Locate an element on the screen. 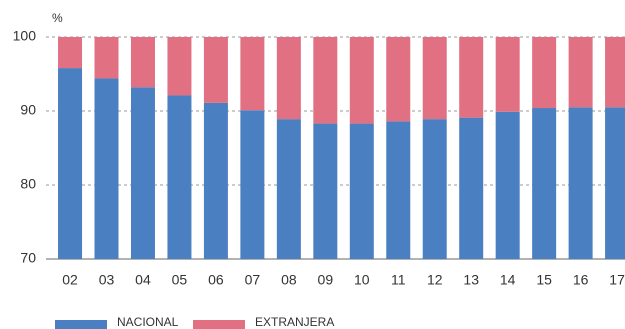 The image size is (625, 329). x-tick-label: 15 is located at coordinates (544, 280).